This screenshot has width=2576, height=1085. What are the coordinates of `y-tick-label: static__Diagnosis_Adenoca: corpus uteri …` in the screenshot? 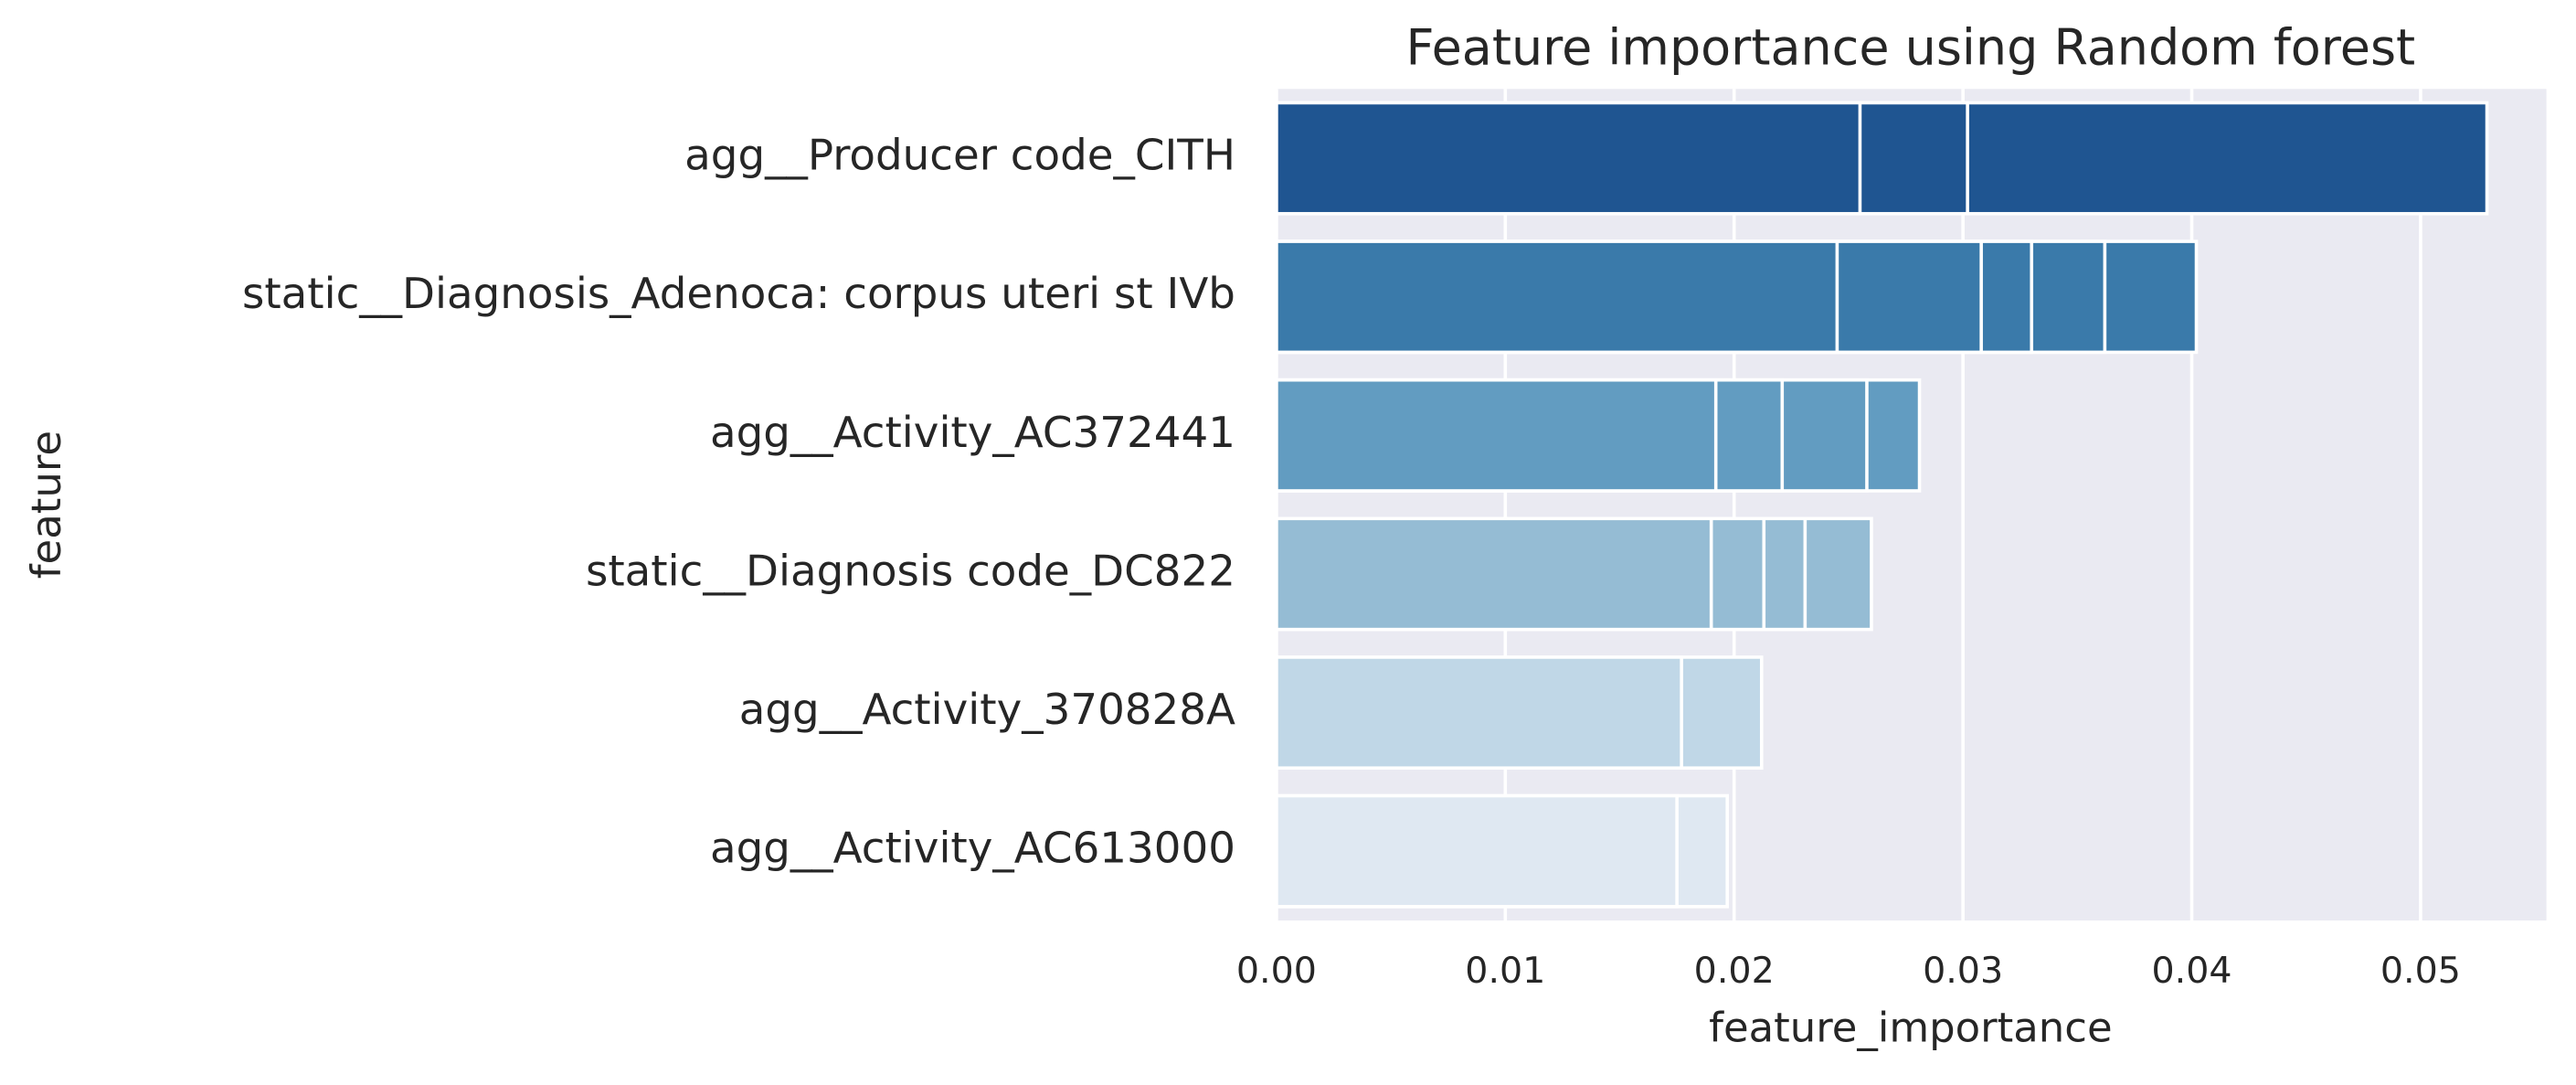 It's located at (738, 294).